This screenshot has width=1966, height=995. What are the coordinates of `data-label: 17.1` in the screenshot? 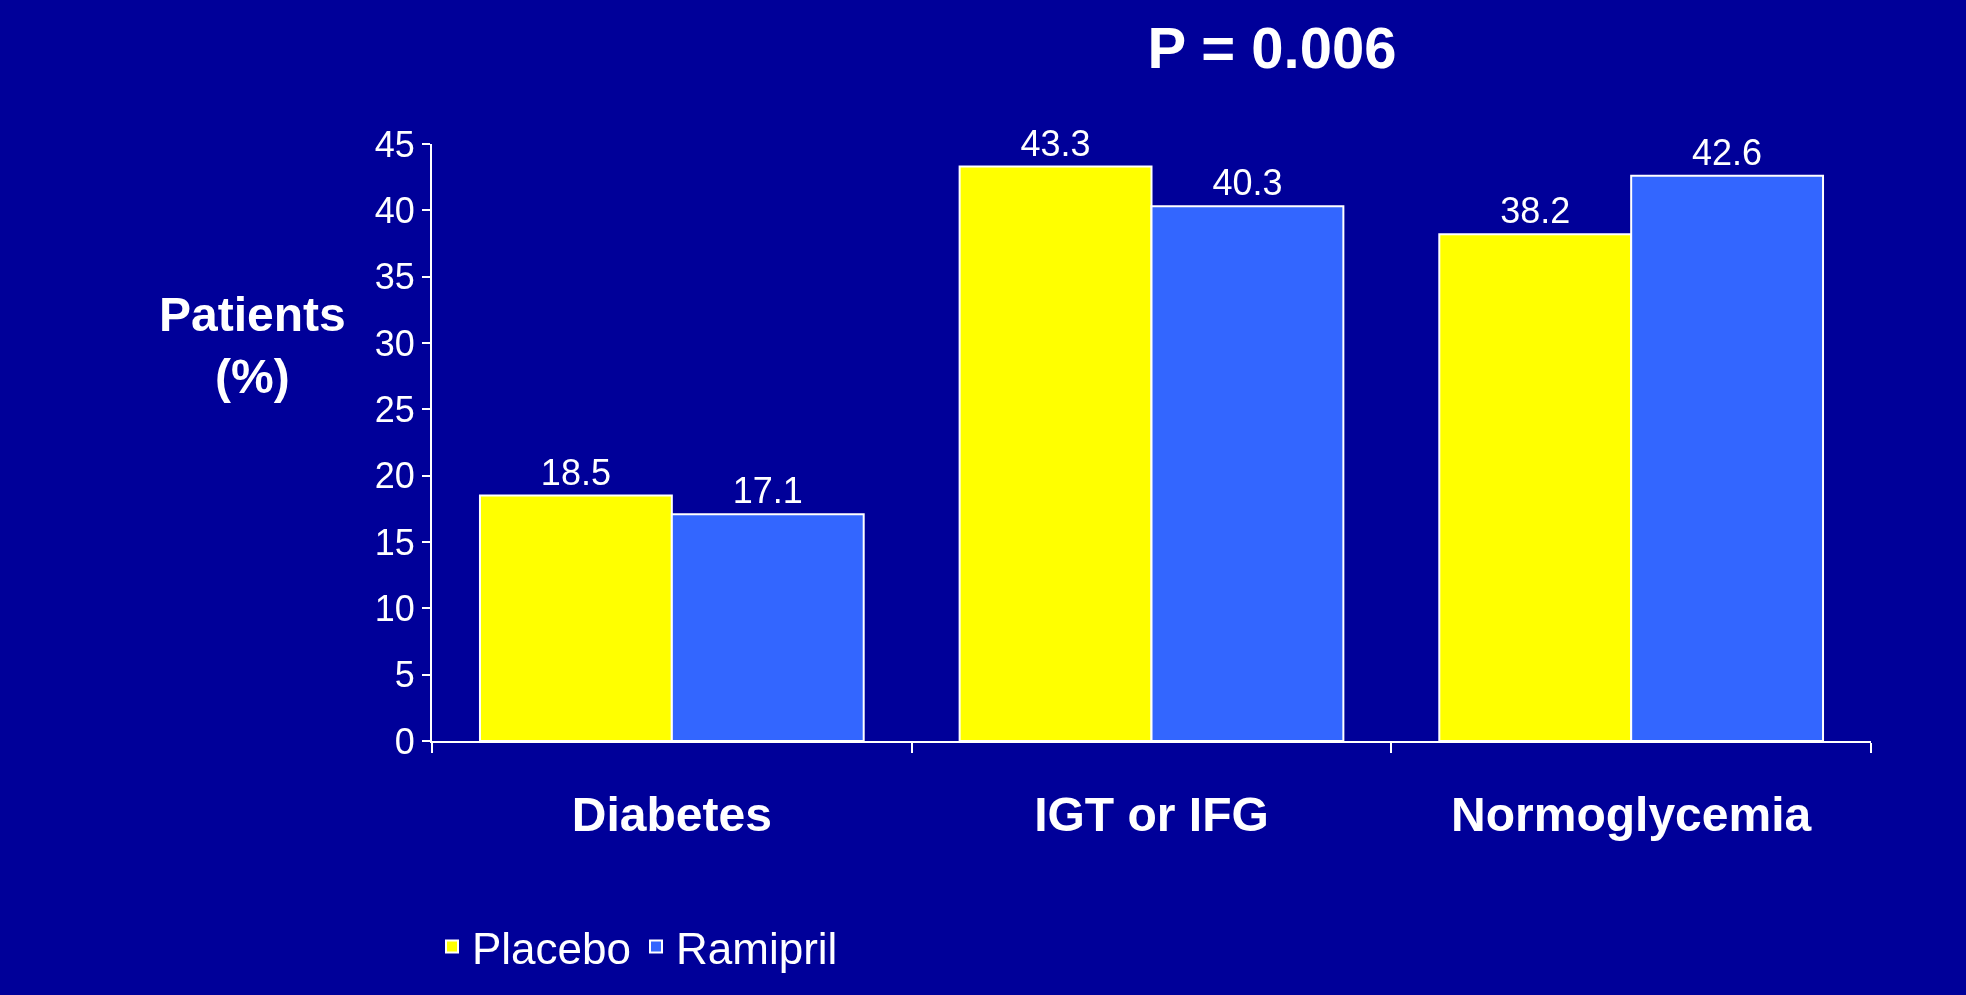 It's located at (767, 491).